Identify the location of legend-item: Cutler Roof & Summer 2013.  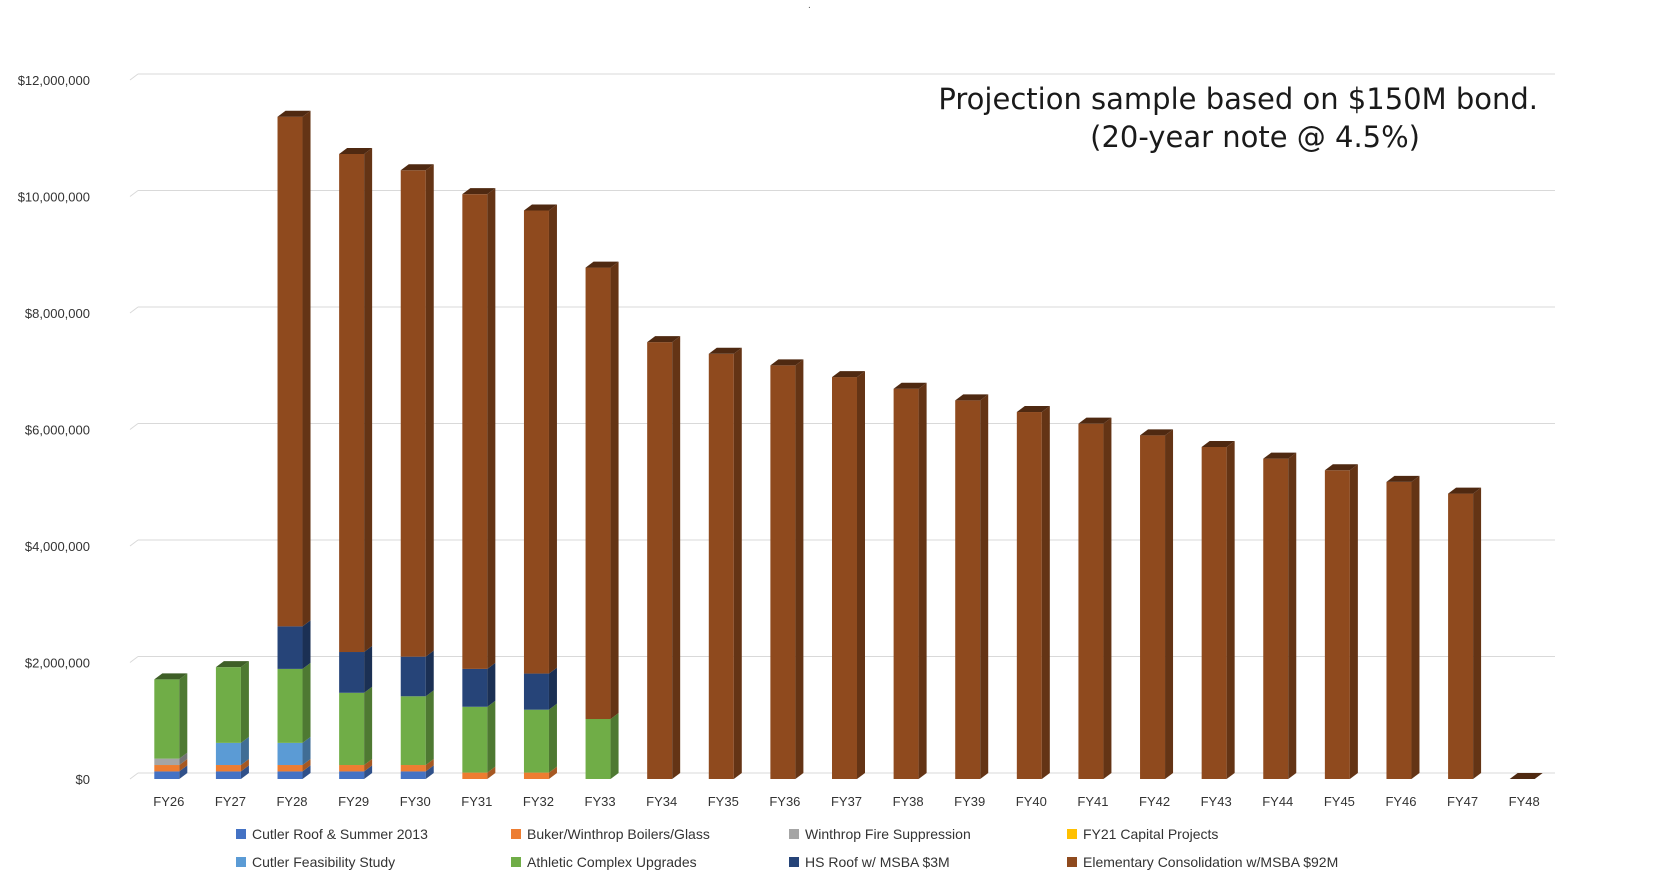
(373, 834).